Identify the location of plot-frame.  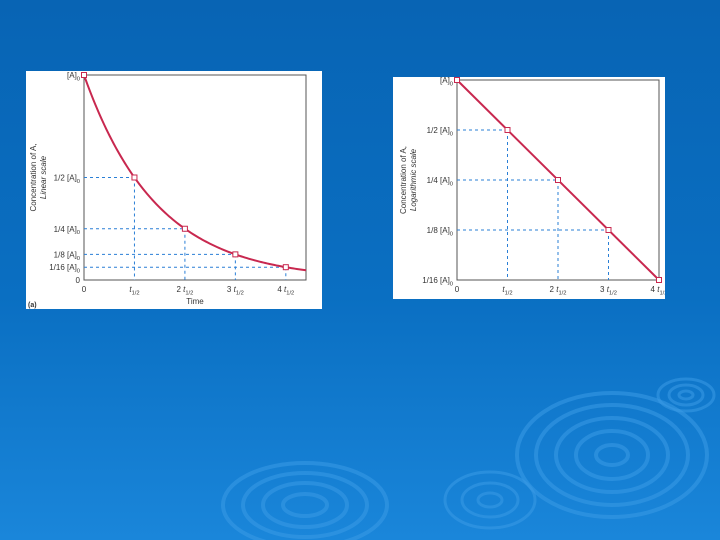
(195, 177).